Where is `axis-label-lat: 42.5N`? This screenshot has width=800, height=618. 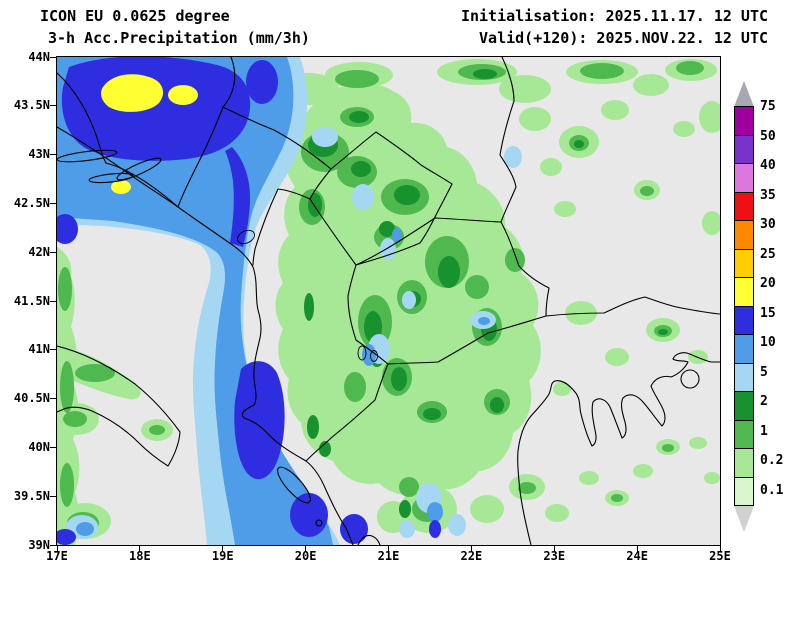 axis-label-lat: 42.5N is located at coordinates (31, 202).